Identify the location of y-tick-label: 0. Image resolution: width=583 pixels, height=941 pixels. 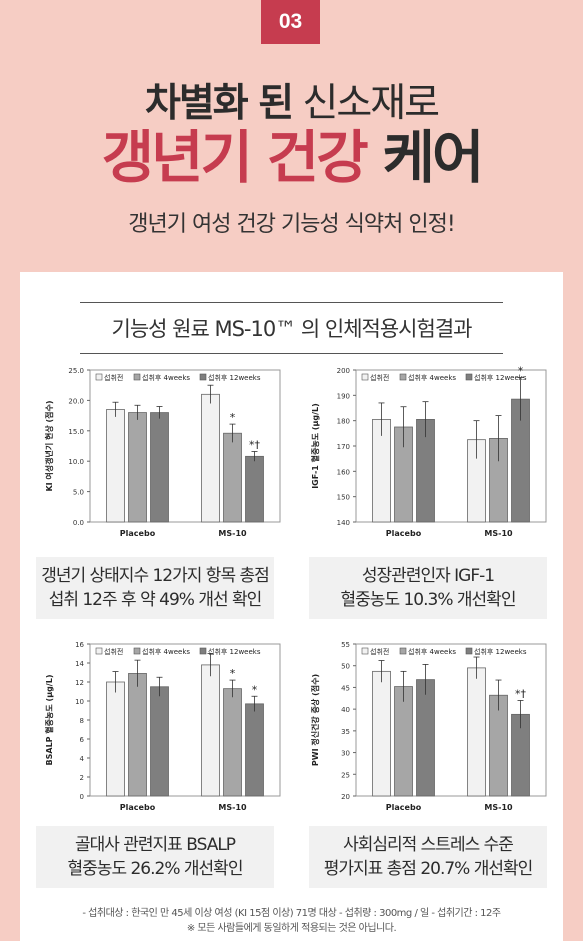
(82, 797).